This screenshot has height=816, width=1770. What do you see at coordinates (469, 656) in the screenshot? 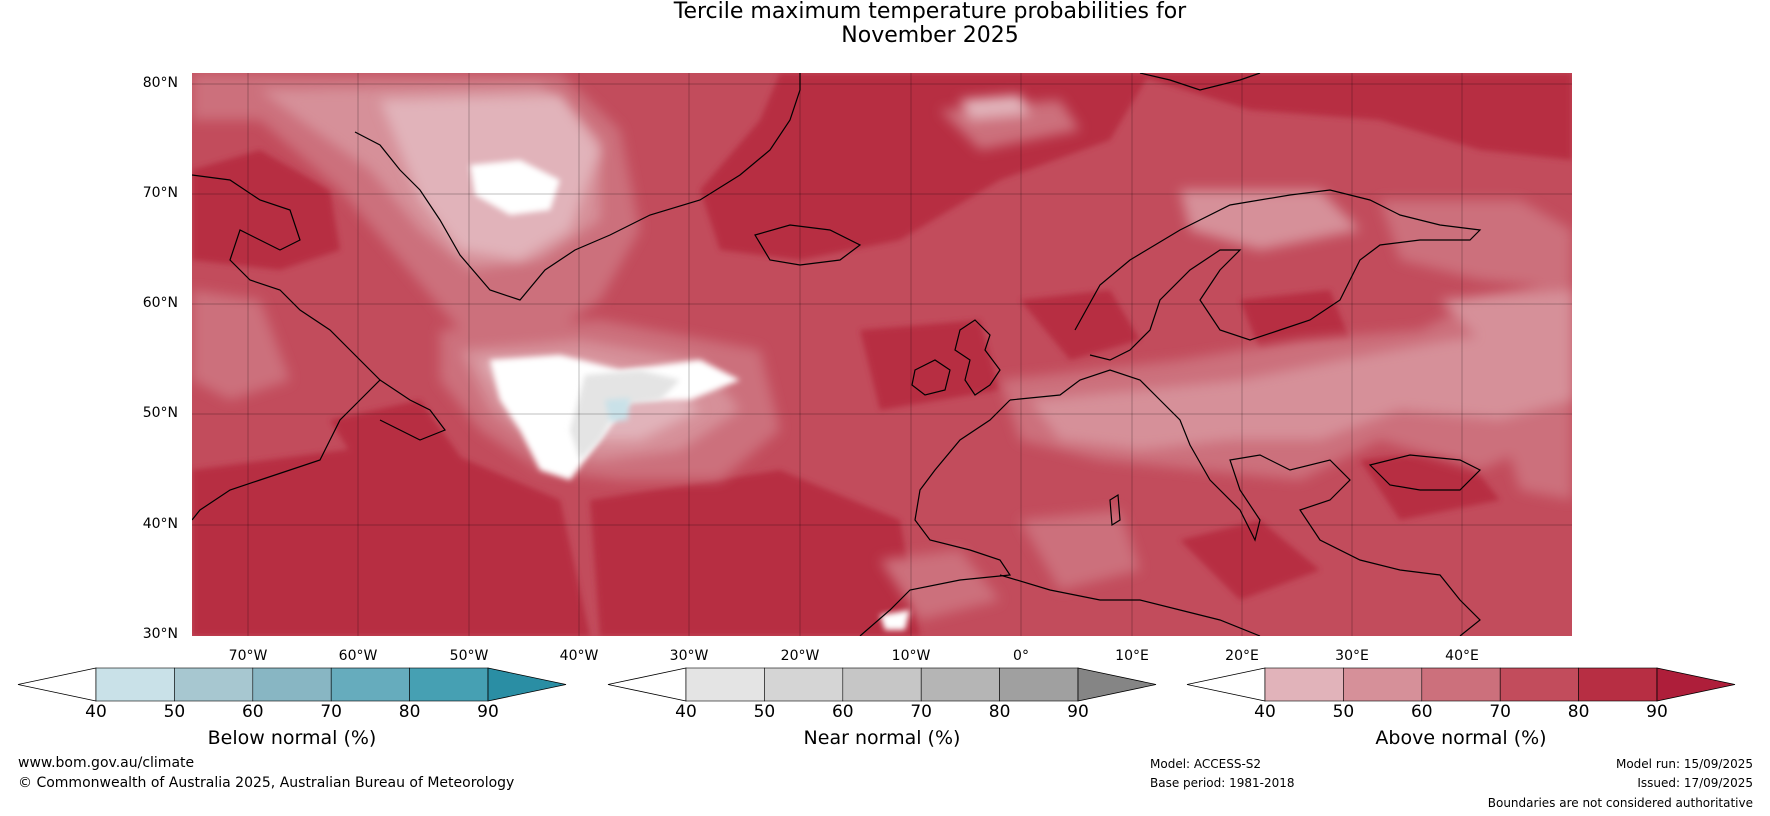
I see `lon-label-50w: 50°W` at bounding box center [469, 656].